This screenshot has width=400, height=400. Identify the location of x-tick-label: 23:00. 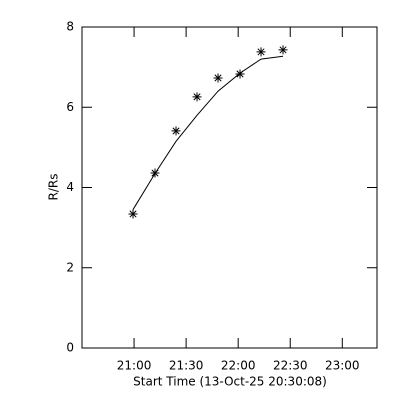
(342, 366).